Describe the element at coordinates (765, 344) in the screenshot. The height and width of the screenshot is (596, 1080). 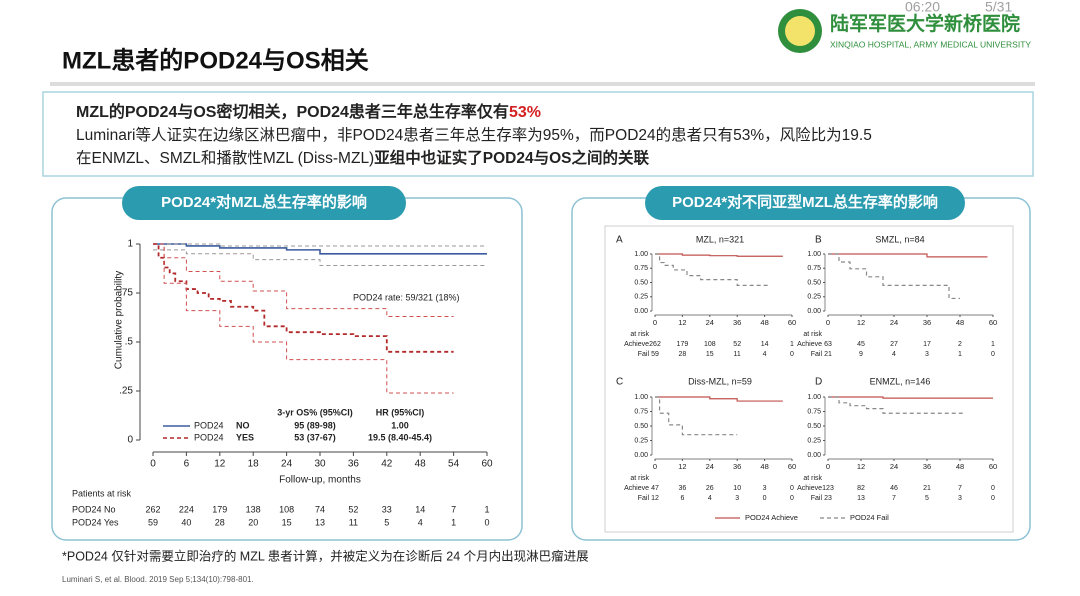
I see `risk-value: 14` at that location.